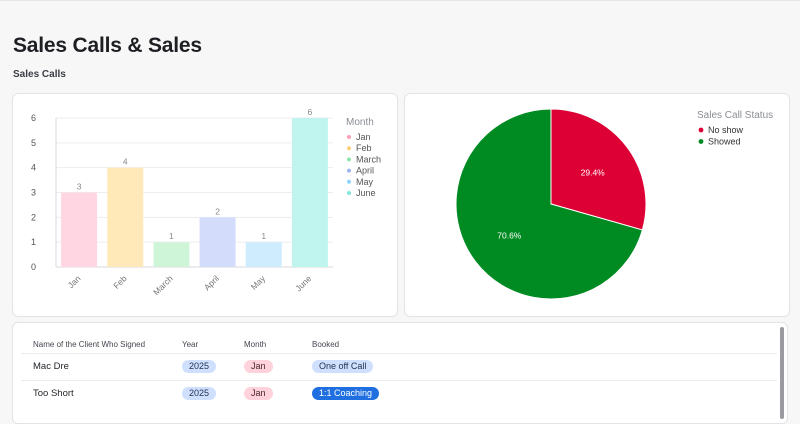  I want to click on y-tick-label: 2, so click(33, 217).